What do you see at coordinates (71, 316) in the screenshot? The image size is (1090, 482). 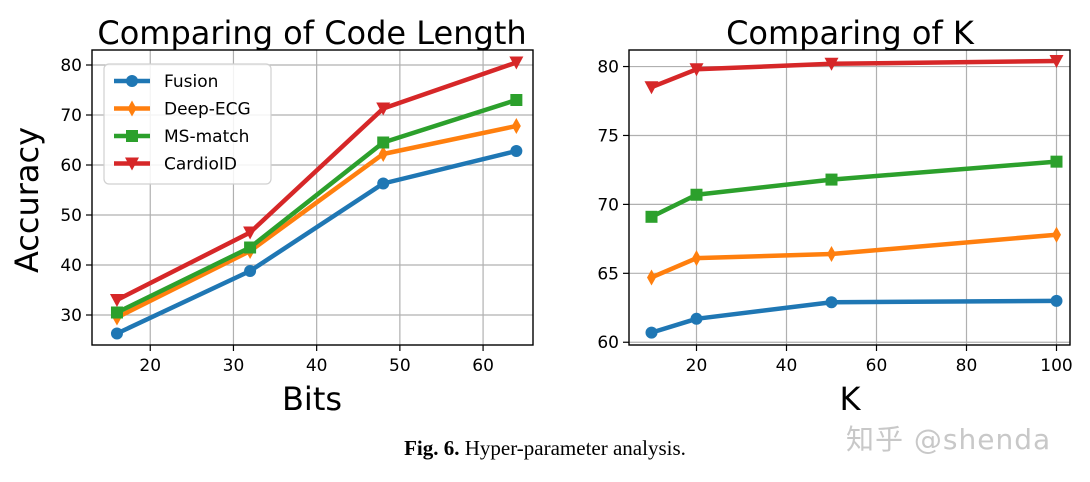 I see `y-tick-label: 30` at bounding box center [71, 316].